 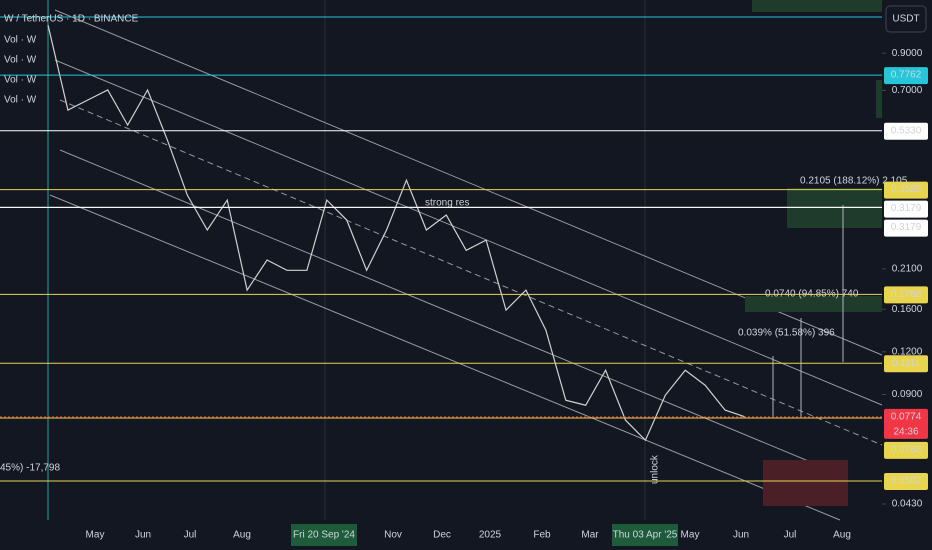 What do you see at coordinates (71, 19) in the screenshot?
I see `symbol-title: W / TetherUS · 1D · BINANCE` at bounding box center [71, 19].